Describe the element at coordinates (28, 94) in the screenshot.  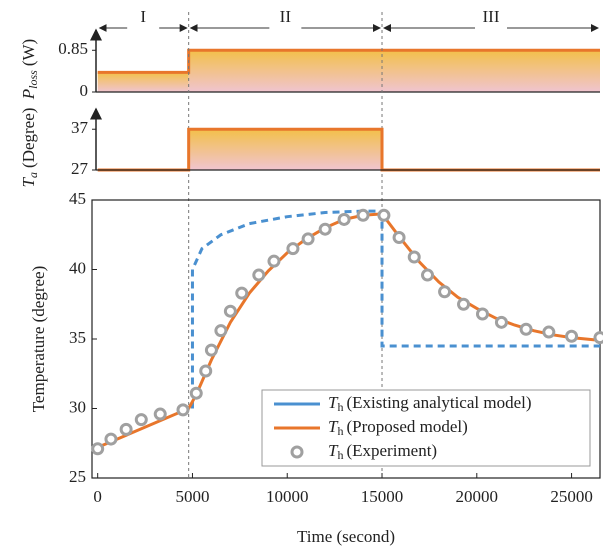
I see `symbol: P` at that location.